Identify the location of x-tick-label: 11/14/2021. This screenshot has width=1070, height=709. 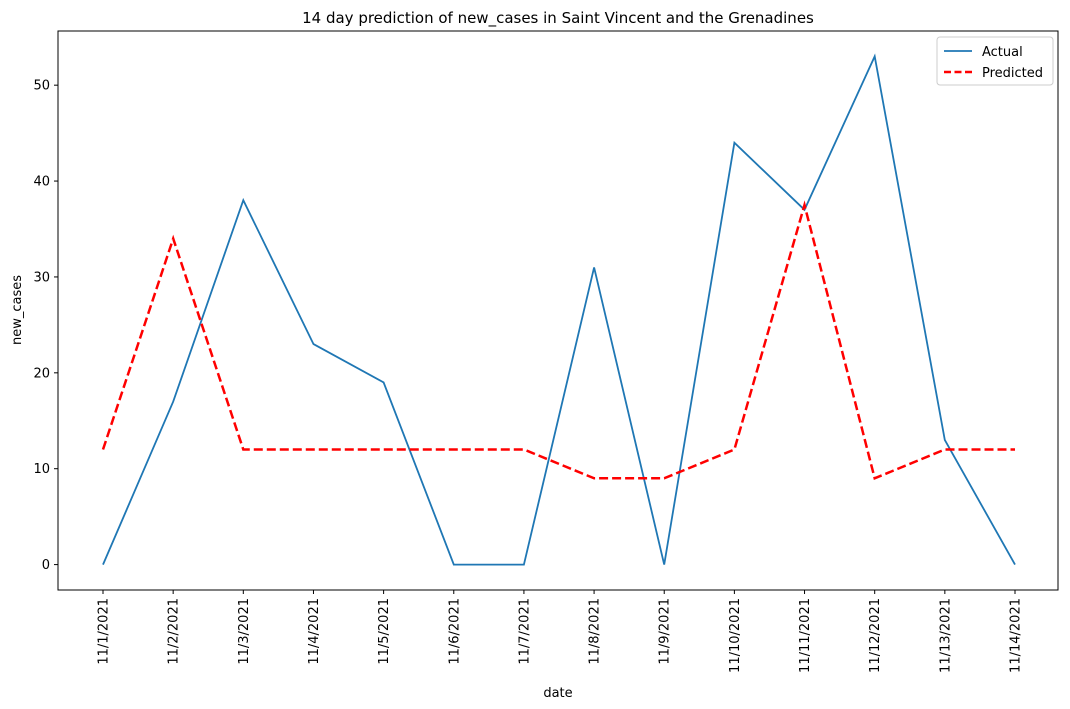
(1016, 635).